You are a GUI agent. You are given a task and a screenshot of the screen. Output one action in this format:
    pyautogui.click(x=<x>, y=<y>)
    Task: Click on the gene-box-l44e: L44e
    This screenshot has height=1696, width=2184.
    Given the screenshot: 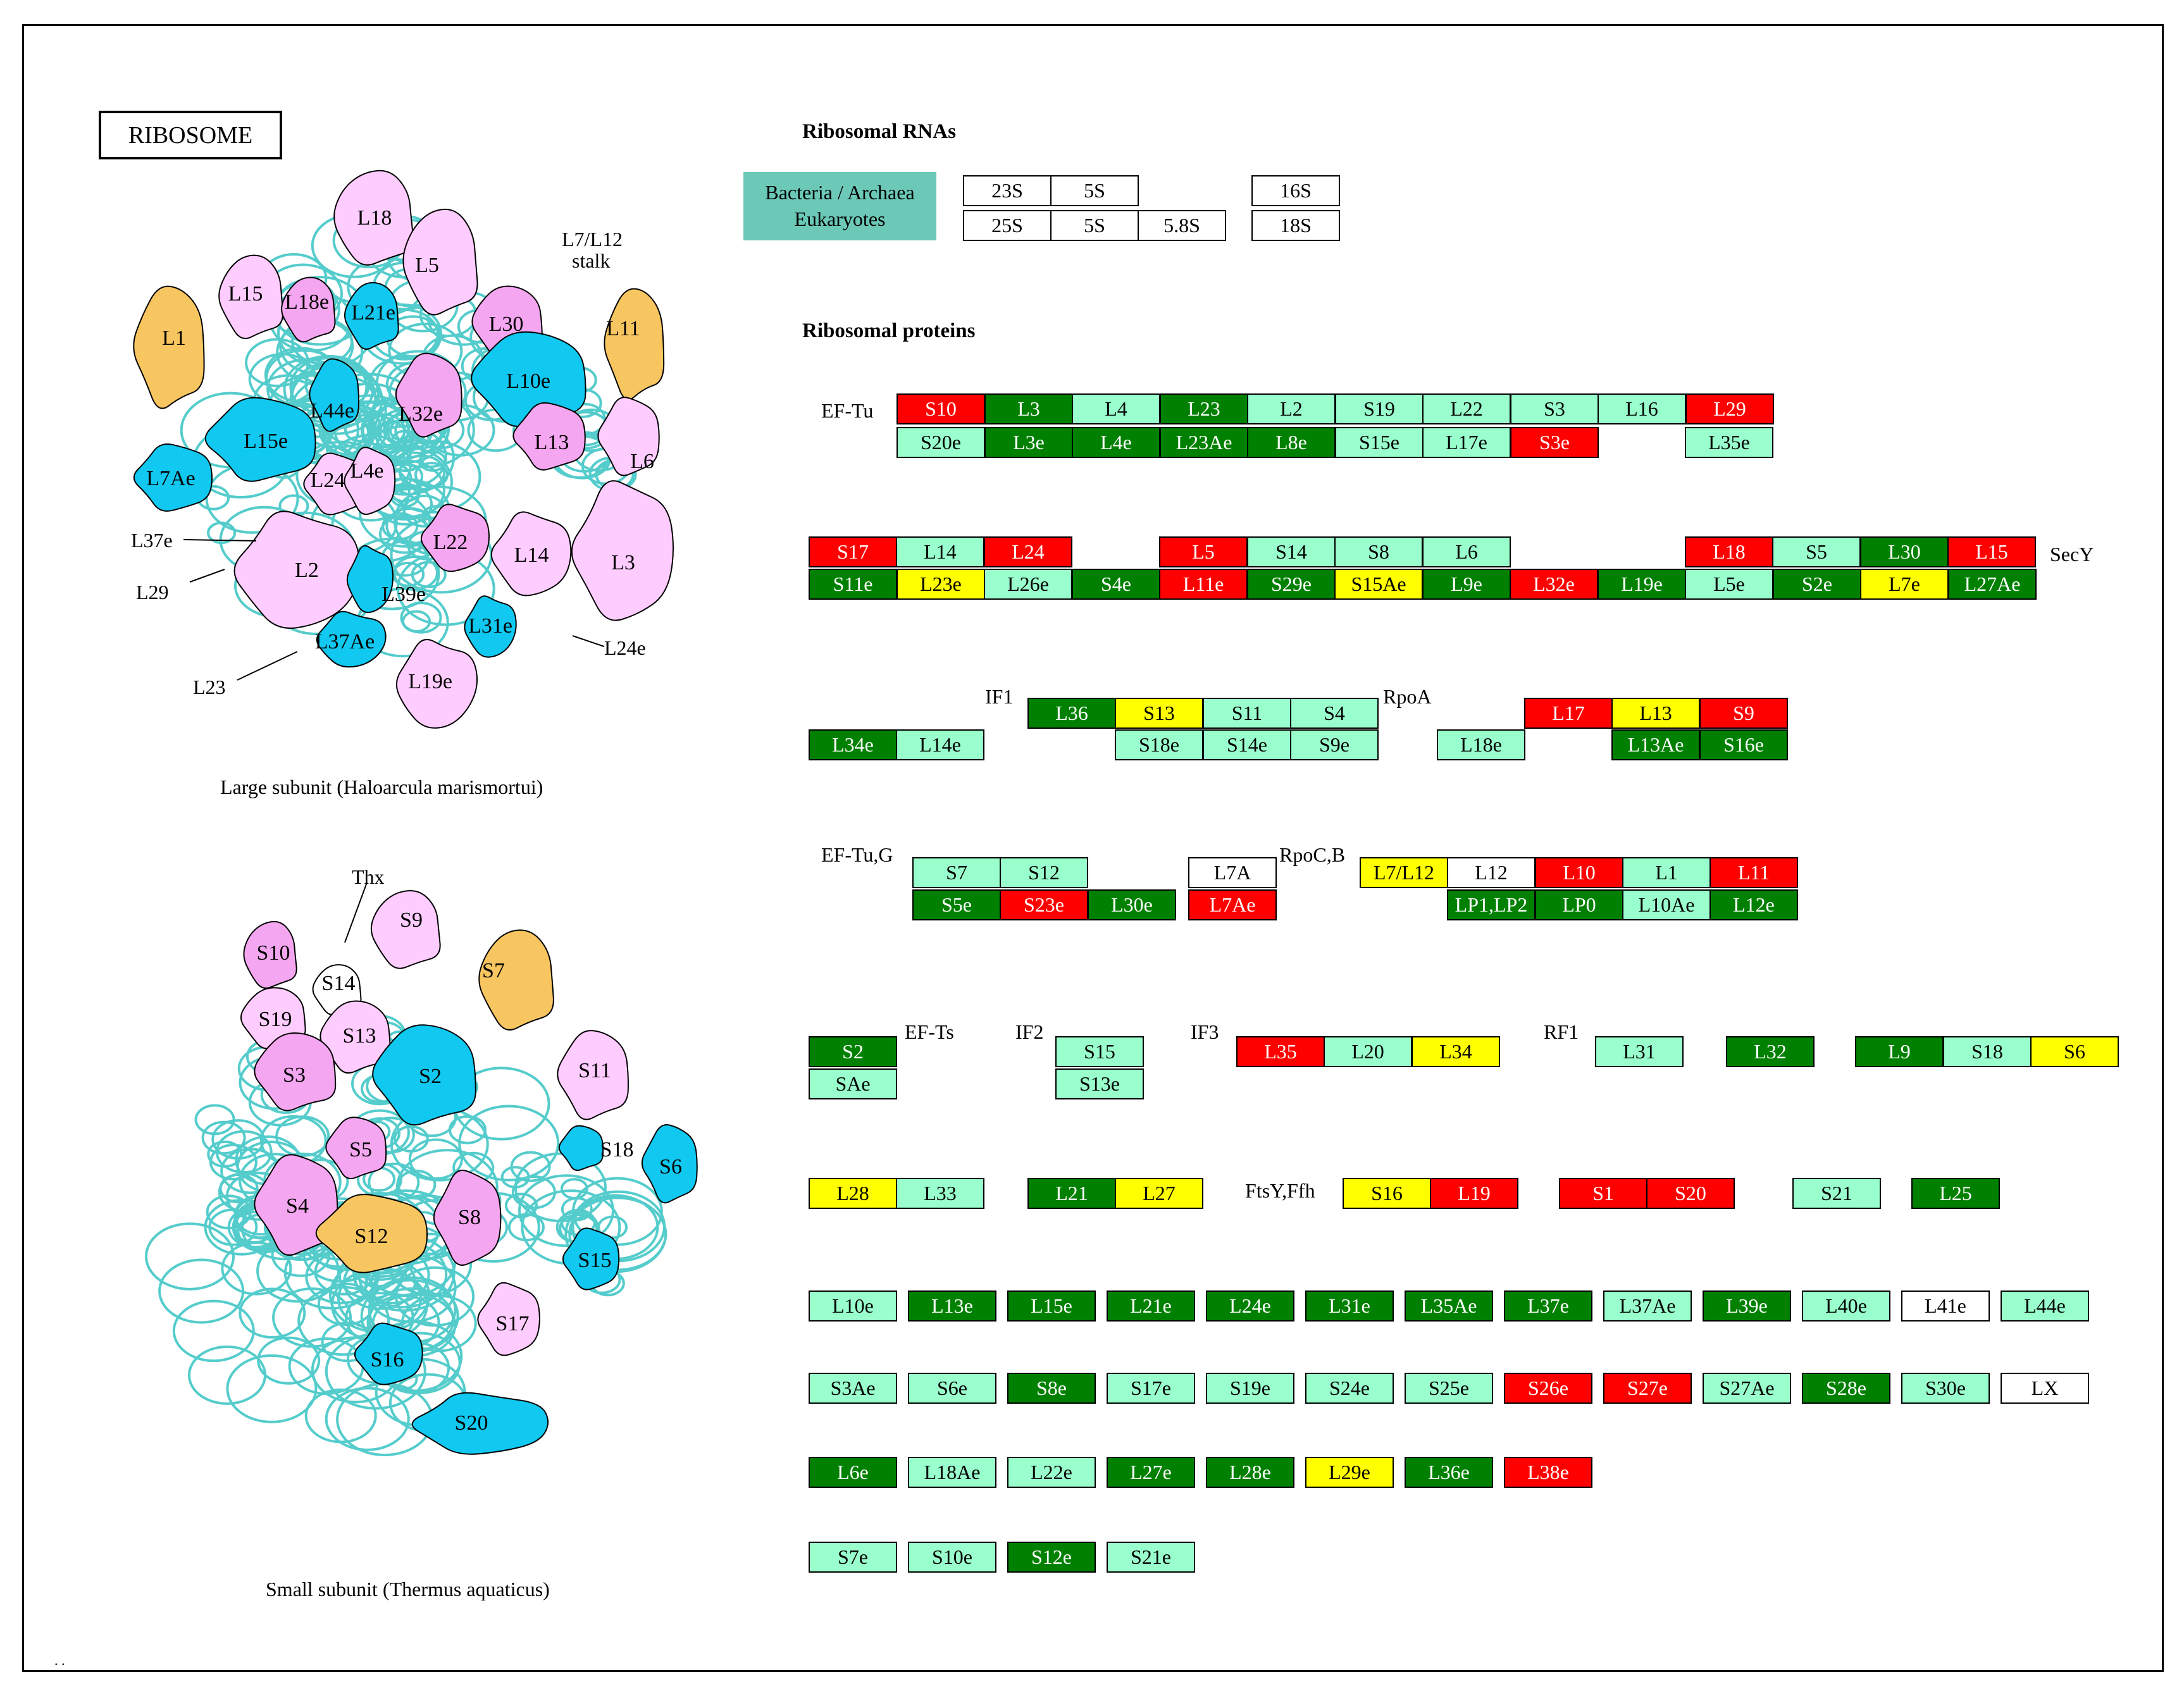 What is the action you would take?
    pyautogui.click(x=2045, y=1307)
    